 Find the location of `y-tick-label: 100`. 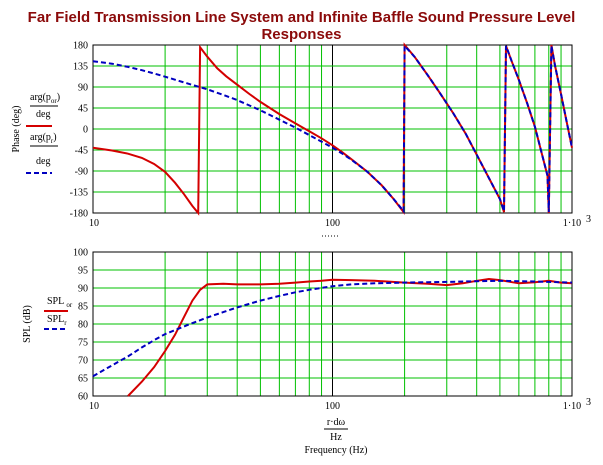

y-tick-label: 100 is located at coordinates (80, 253).